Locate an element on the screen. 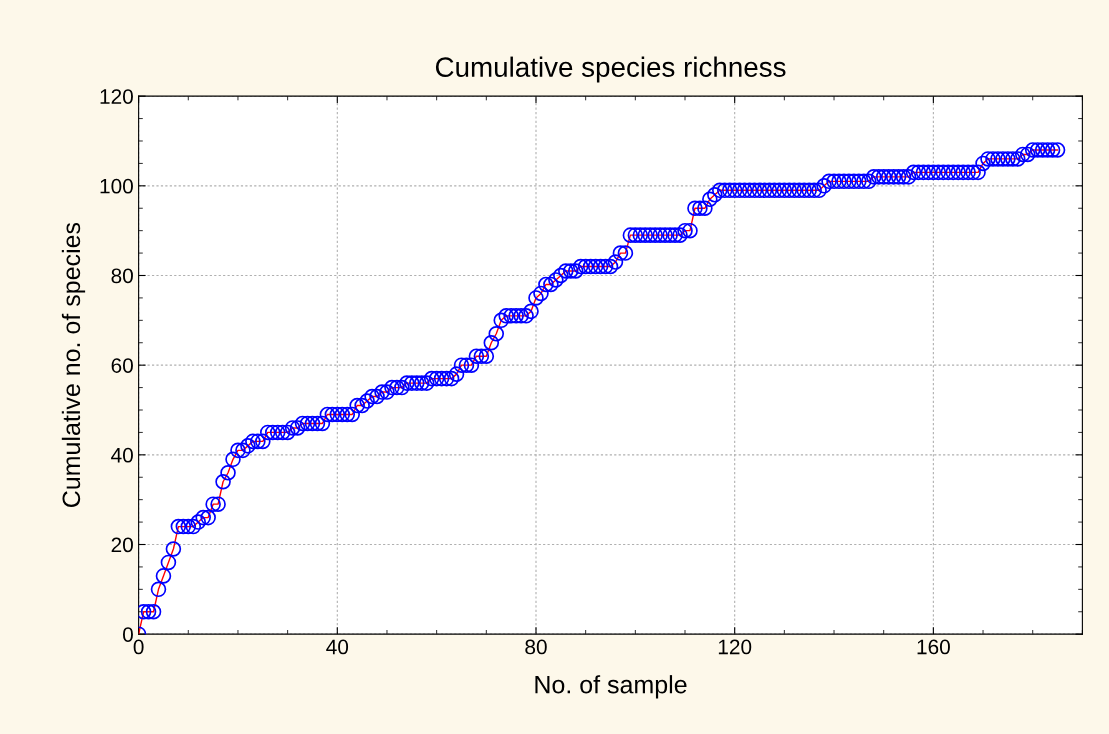 Image resolution: width=1109 pixels, height=734 pixels. x-tick-label: 80 is located at coordinates (536, 647).